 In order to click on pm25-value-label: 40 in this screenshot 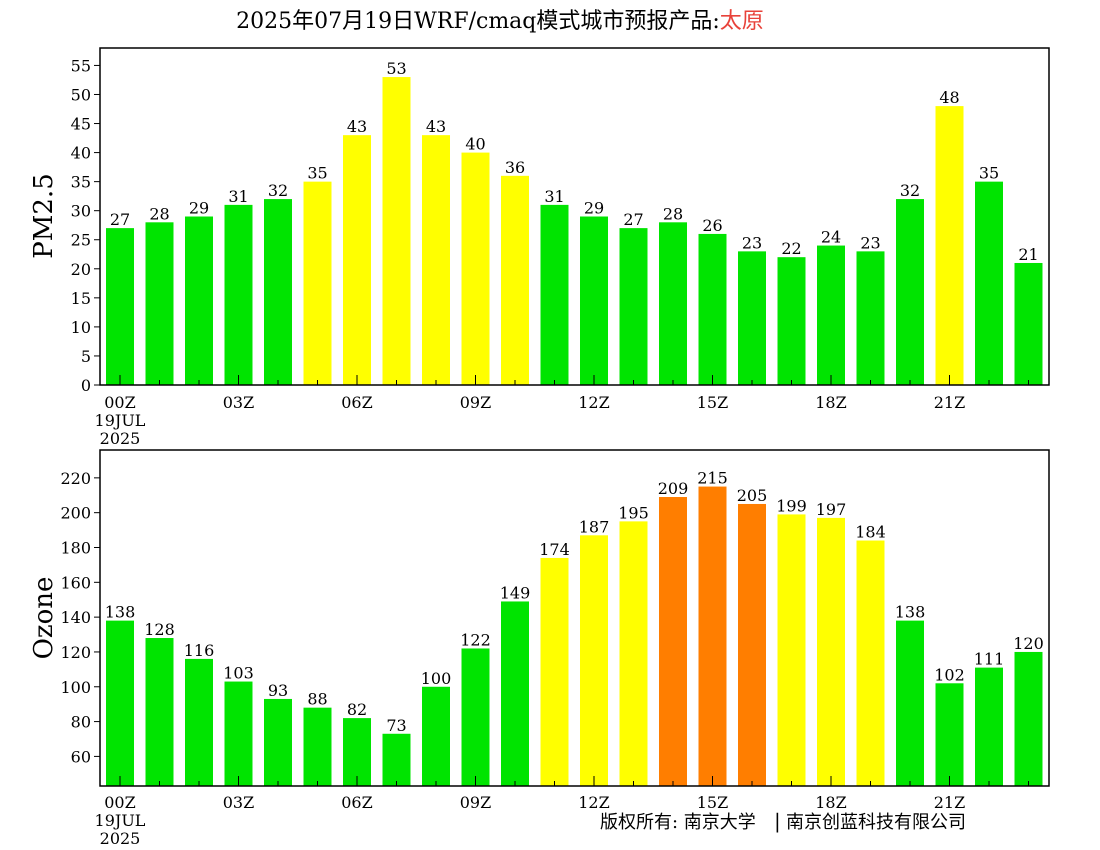, I will do `click(475, 144)`.